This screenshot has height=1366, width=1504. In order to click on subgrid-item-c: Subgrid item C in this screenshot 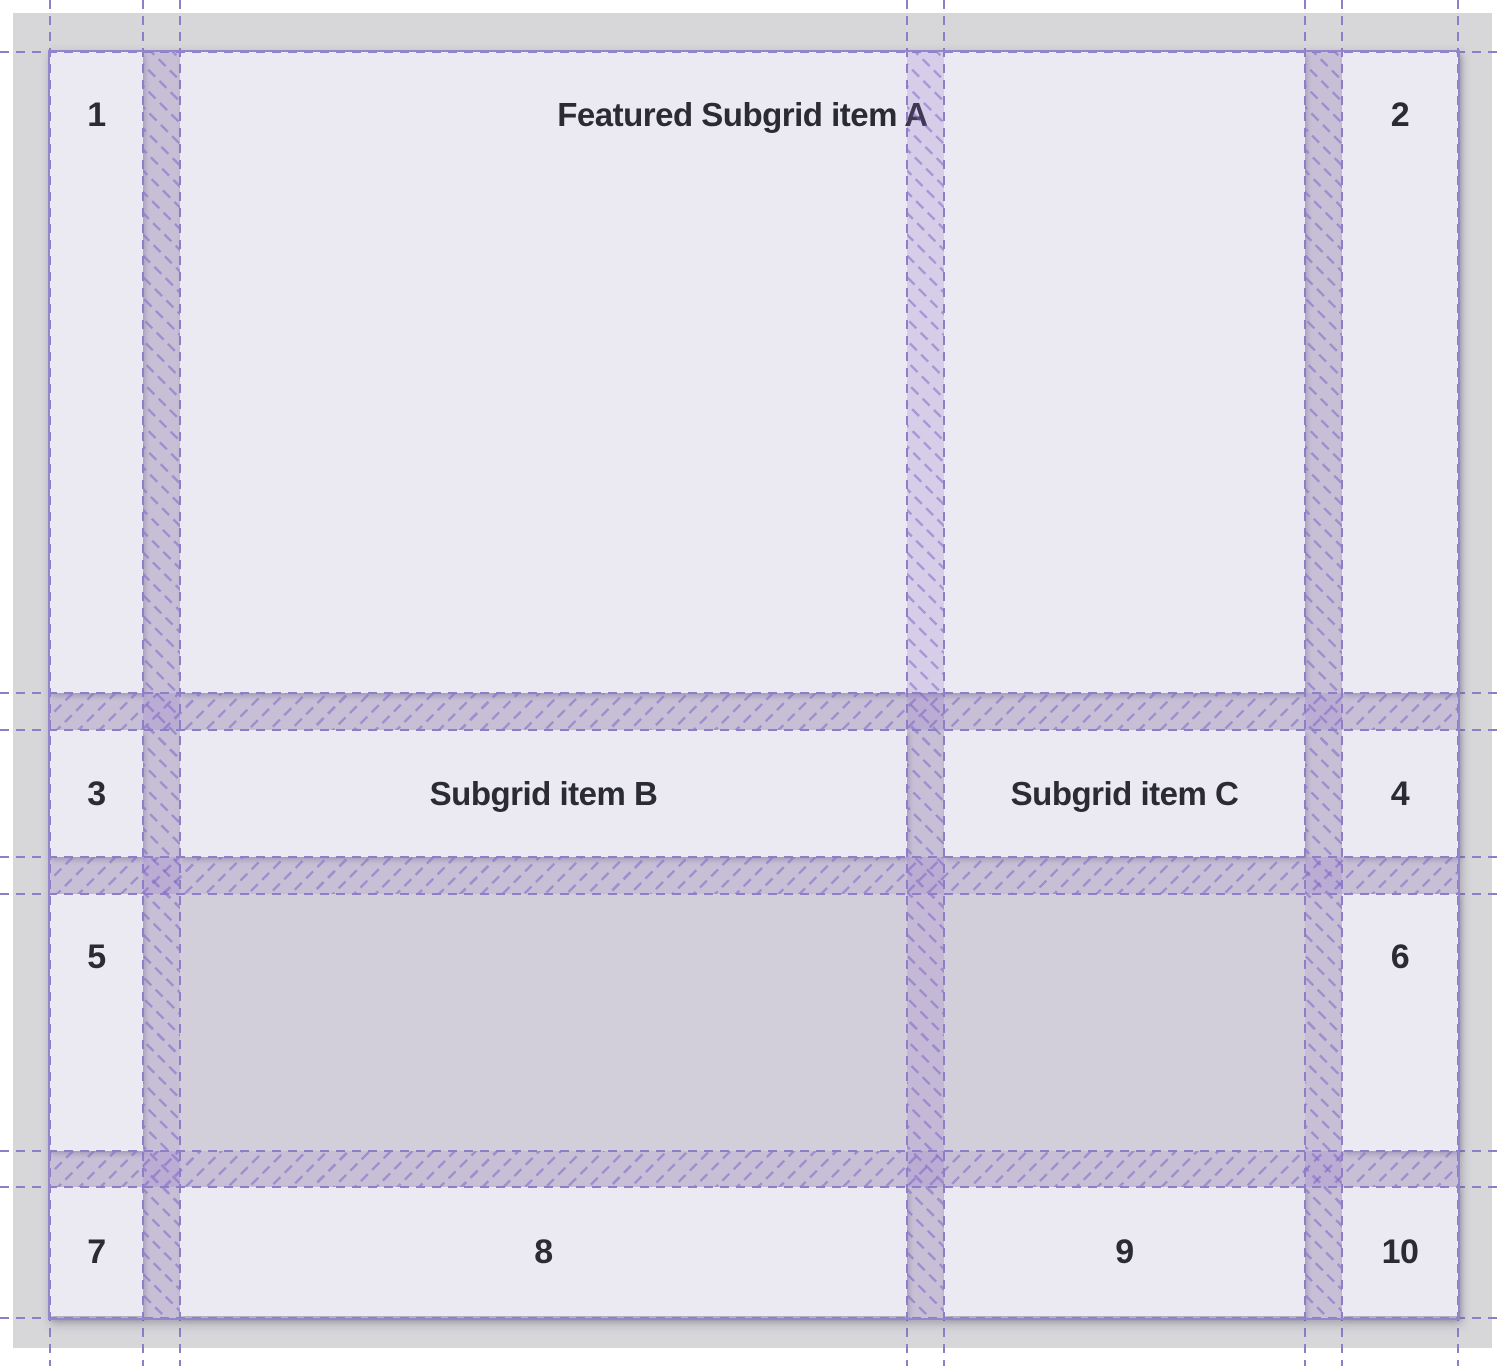, I will do `click(1124, 793)`.